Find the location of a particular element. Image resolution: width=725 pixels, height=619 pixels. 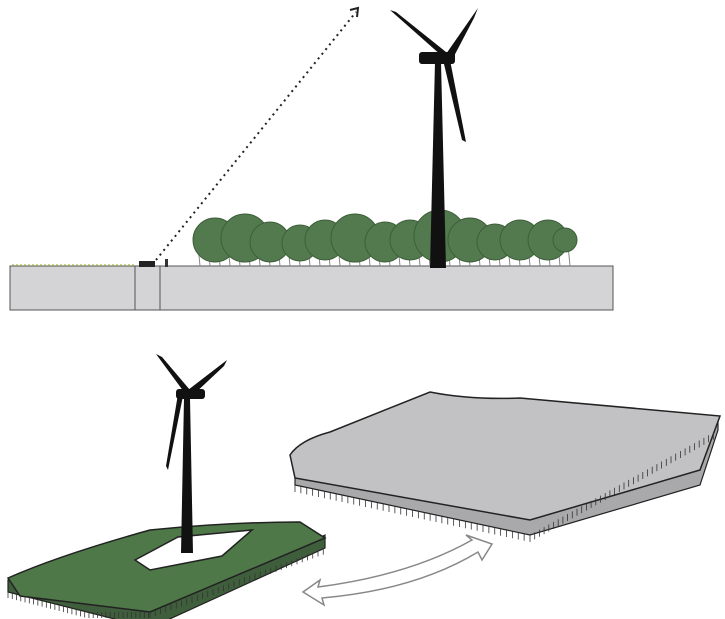

field-roots is located at coordinates (165, 583).